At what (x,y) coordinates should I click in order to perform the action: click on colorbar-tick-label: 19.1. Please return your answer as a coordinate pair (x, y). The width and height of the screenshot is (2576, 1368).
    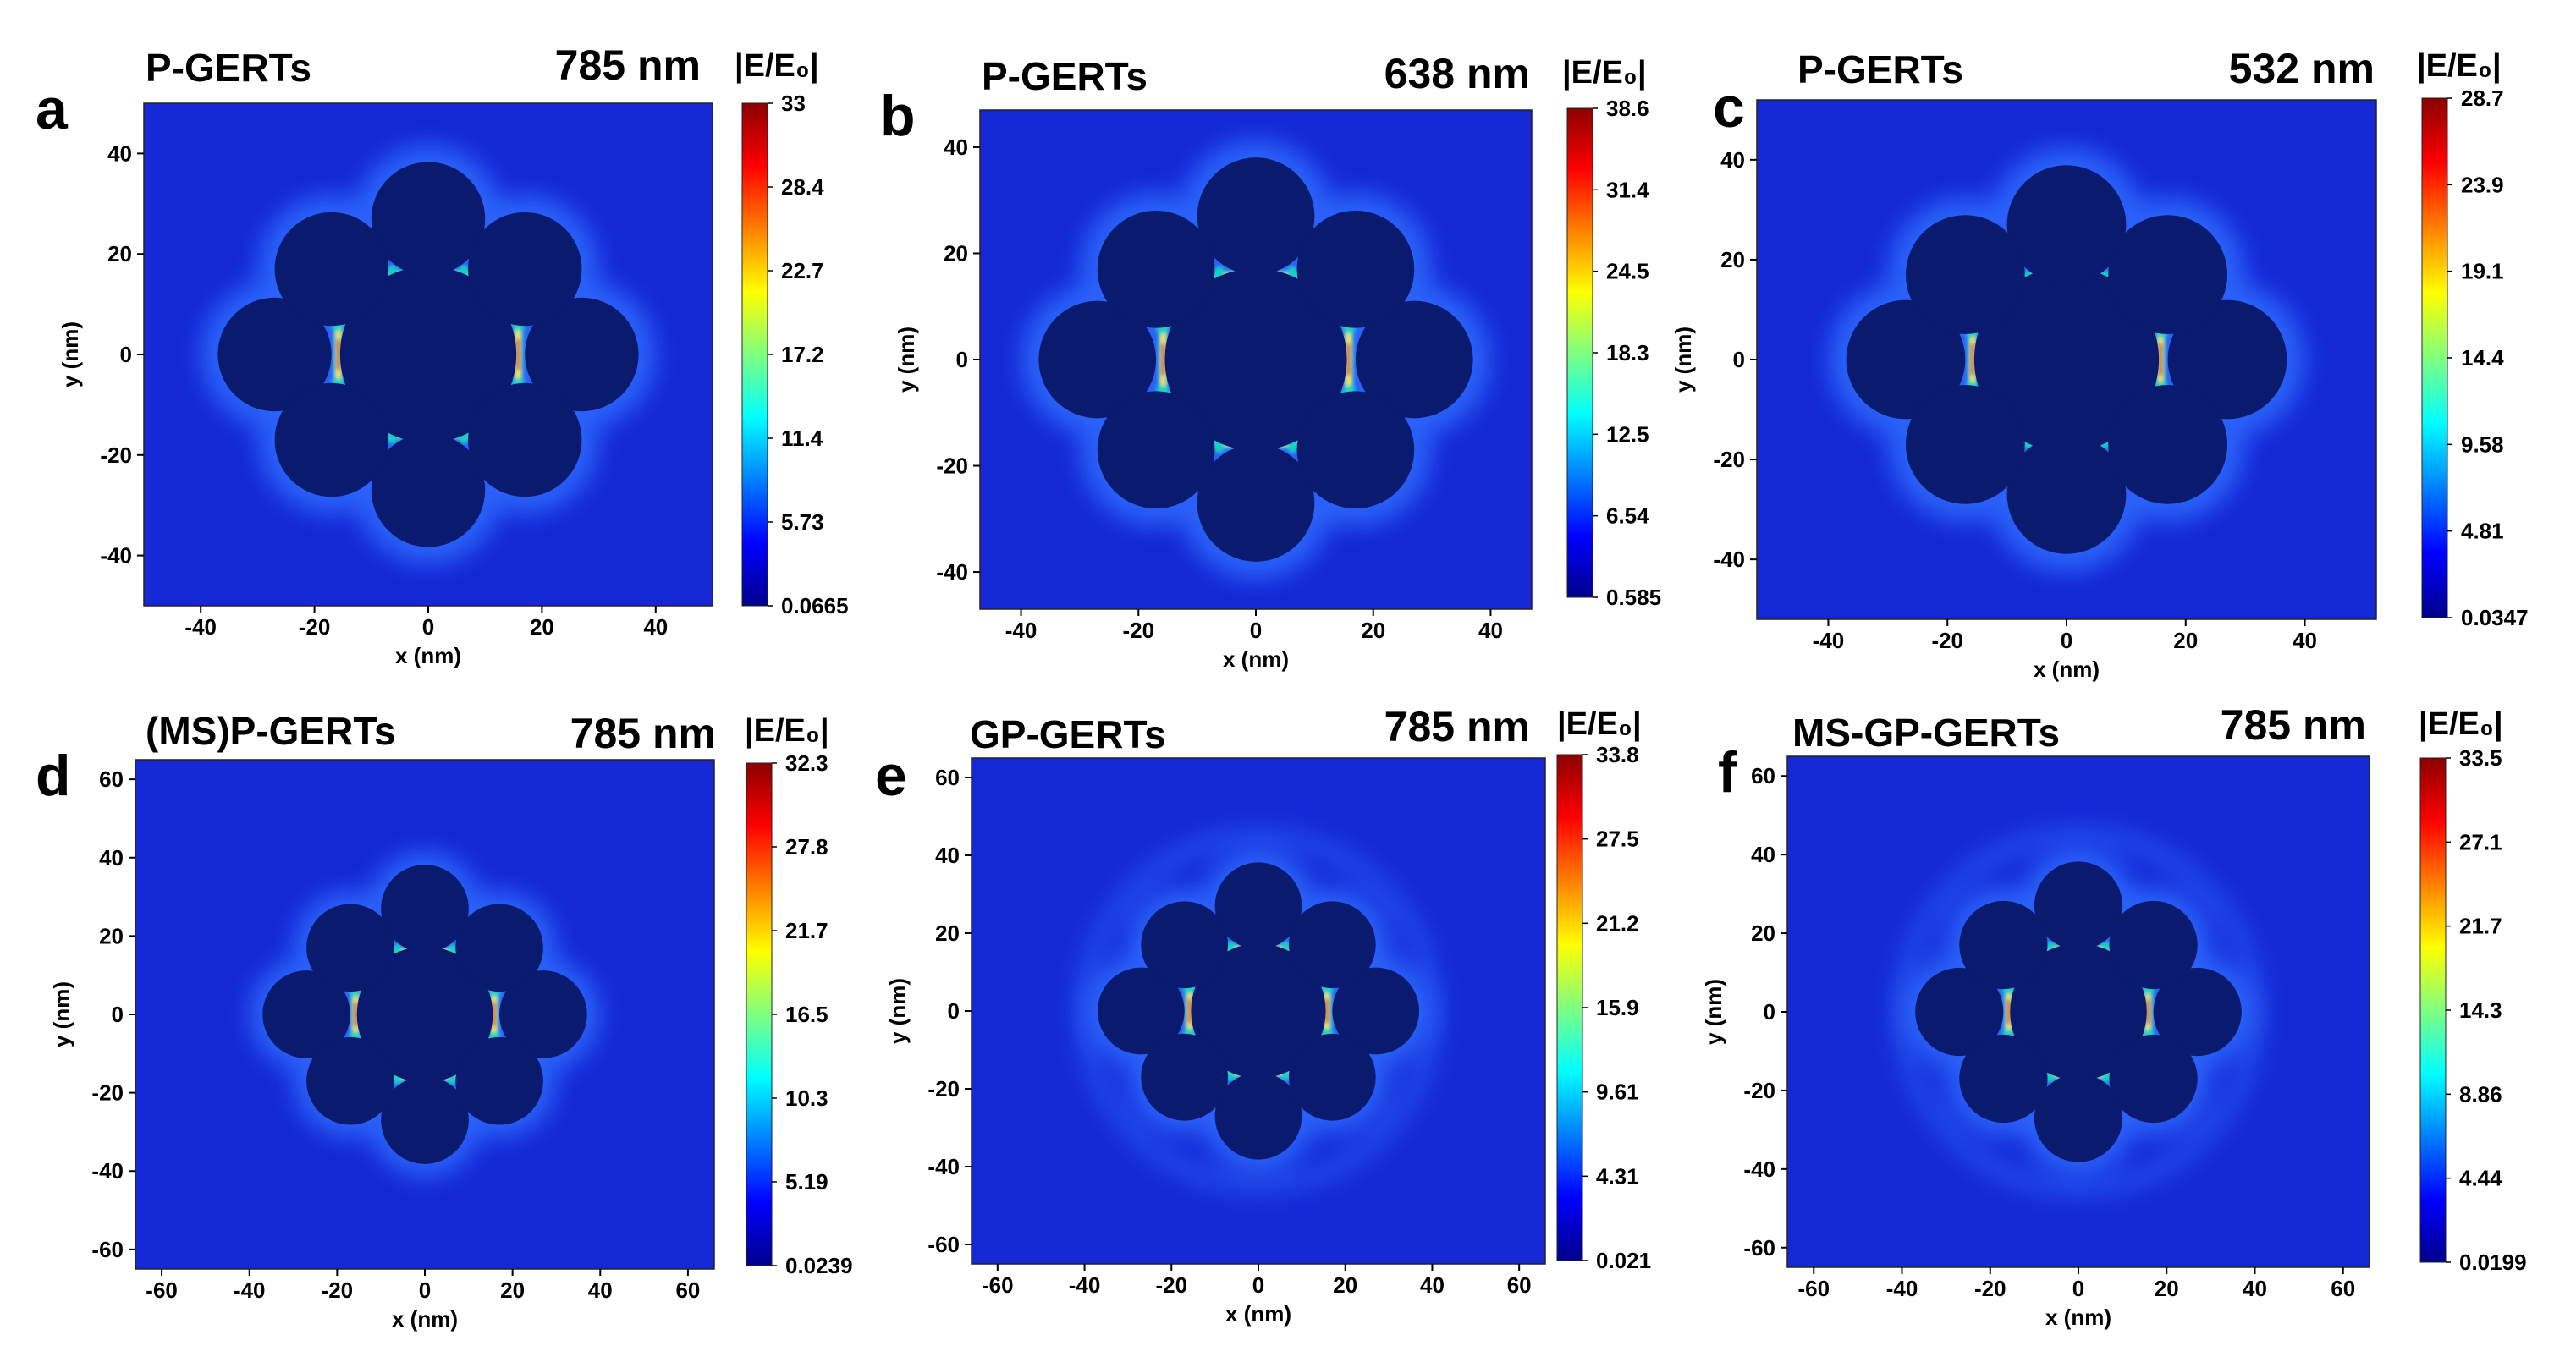
    Looking at the image, I should click on (2482, 271).